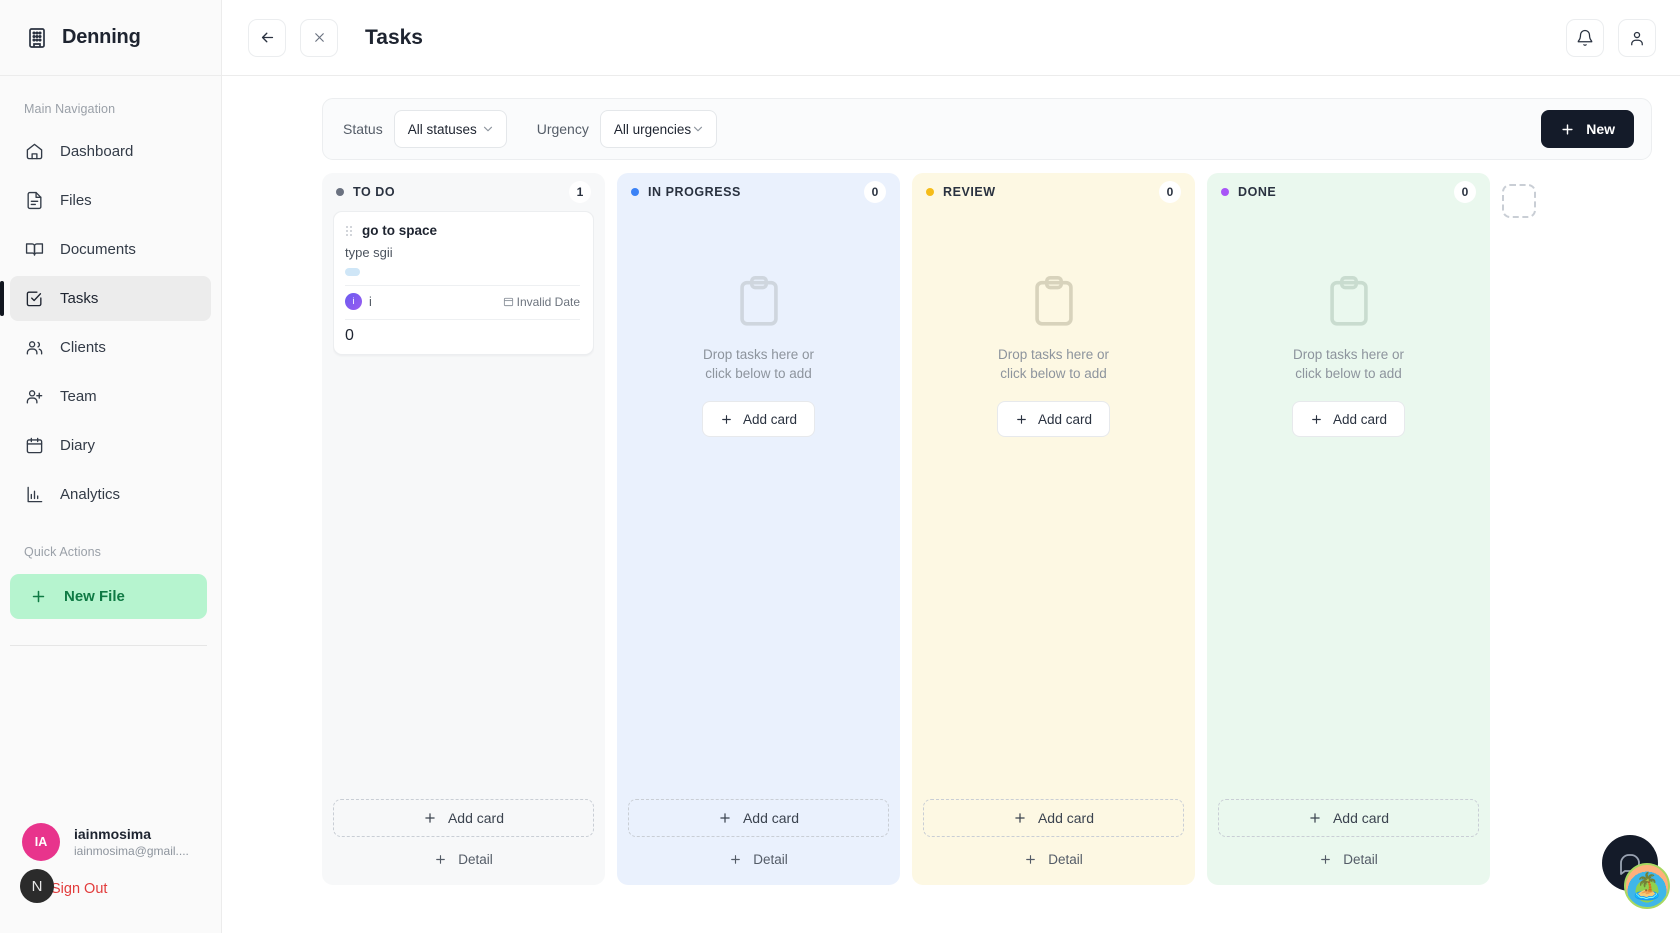 This screenshot has height=933, width=1680. I want to click on notification-avatar-badge: N, so click(37, 886).